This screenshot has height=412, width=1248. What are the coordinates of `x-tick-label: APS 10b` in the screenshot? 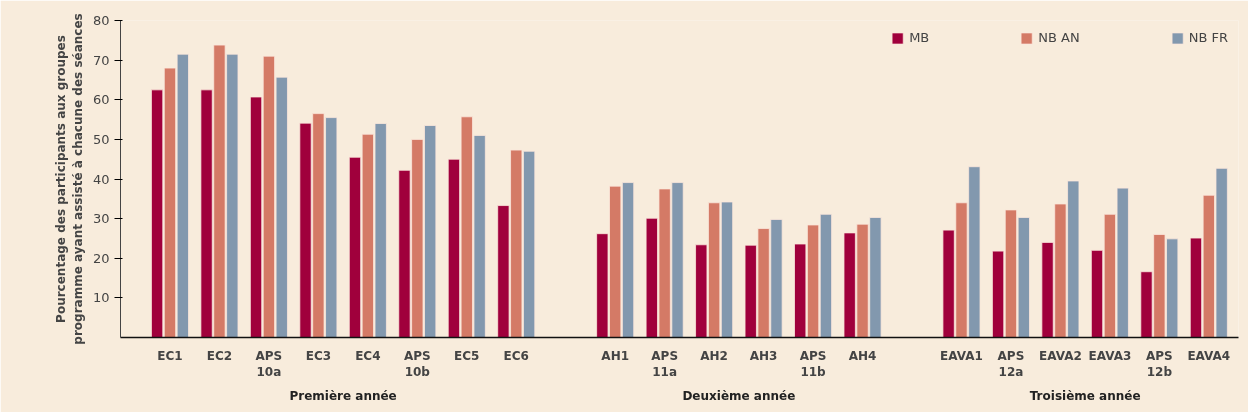 It's located at (417, 364).